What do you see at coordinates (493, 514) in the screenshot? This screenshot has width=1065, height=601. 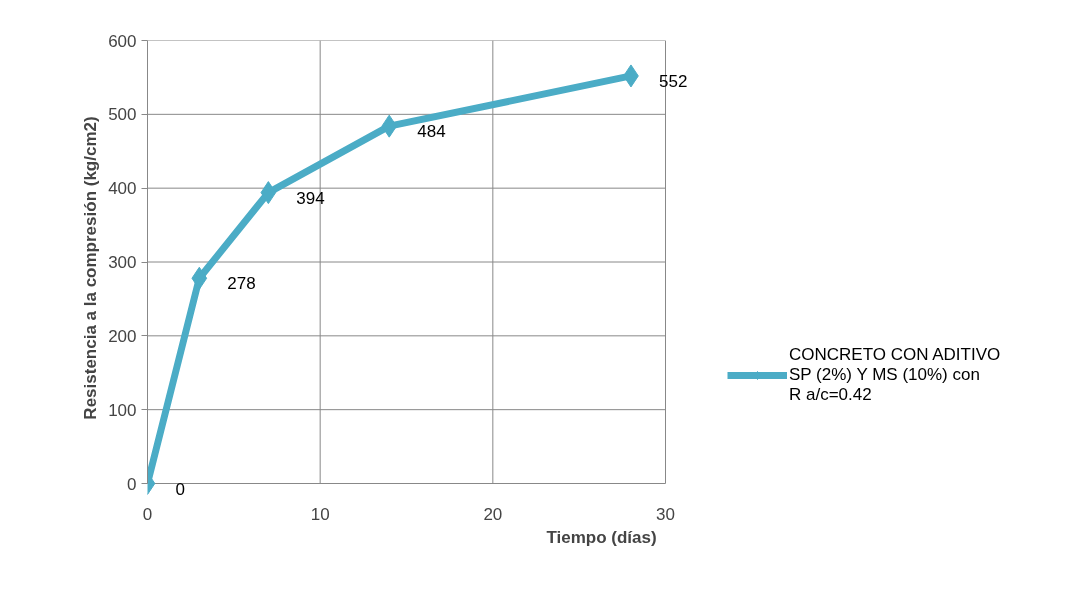 I see `x-tick-label: 20` at bounding box center [493, 514].